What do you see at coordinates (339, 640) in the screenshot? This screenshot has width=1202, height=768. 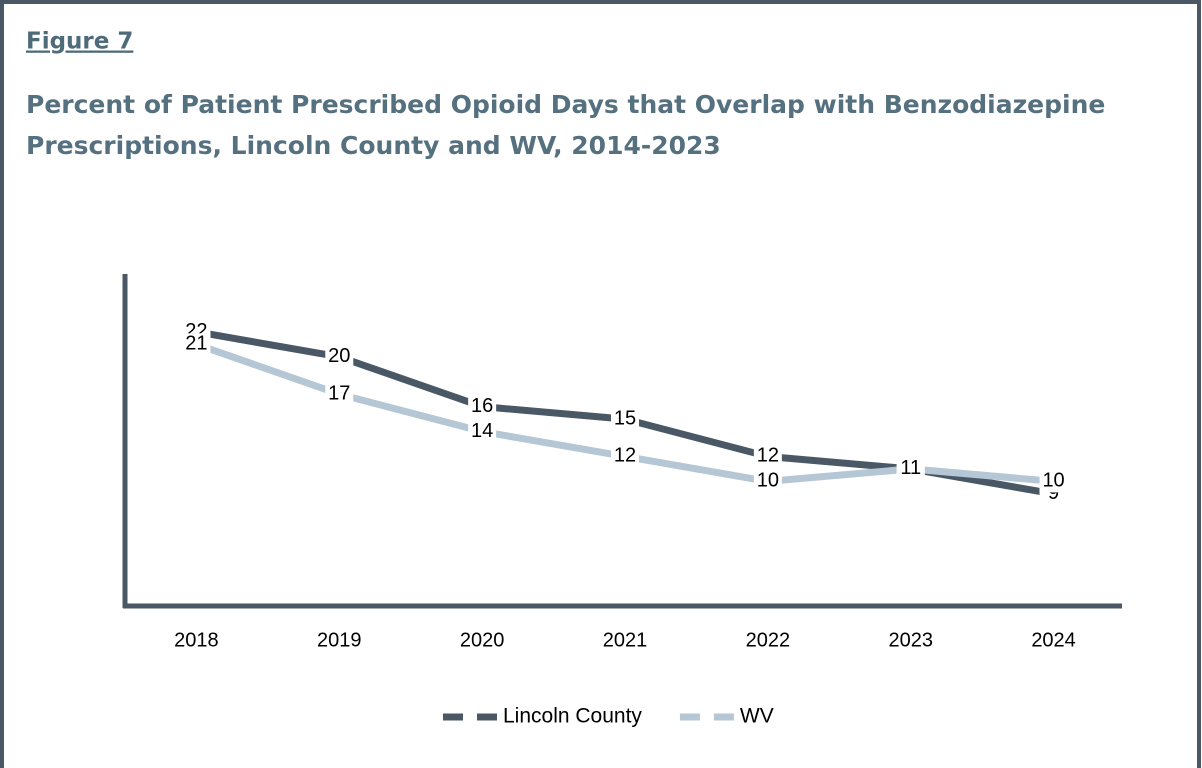 I see `x-tick-label: 2019` at bounding box center [339, 640].